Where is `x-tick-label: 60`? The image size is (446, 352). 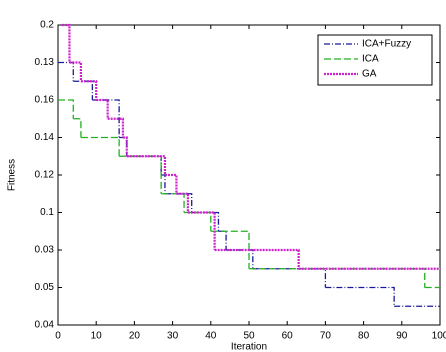 x-tick-label: 60 is located at coordinates (288, 336).